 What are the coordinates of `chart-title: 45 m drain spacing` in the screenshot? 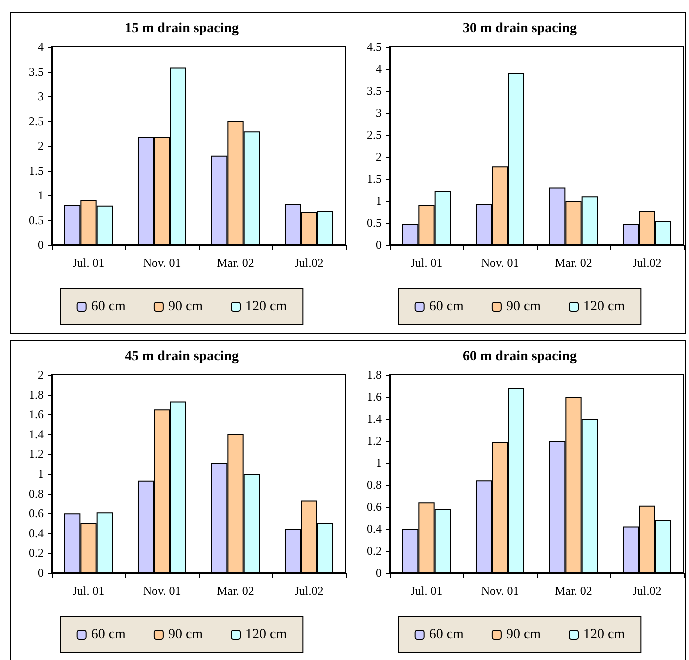 It's located at (182, 357).